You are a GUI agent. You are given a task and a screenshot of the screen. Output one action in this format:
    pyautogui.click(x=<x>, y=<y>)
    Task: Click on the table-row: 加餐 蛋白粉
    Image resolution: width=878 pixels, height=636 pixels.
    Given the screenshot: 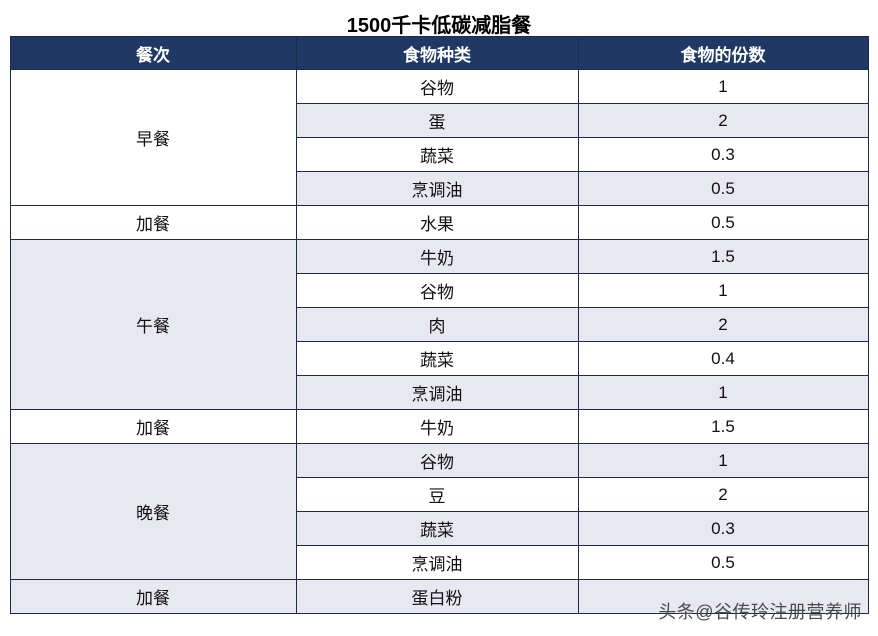 What is the action you would take?
    pyautogui.click(x=439, y=596)
    